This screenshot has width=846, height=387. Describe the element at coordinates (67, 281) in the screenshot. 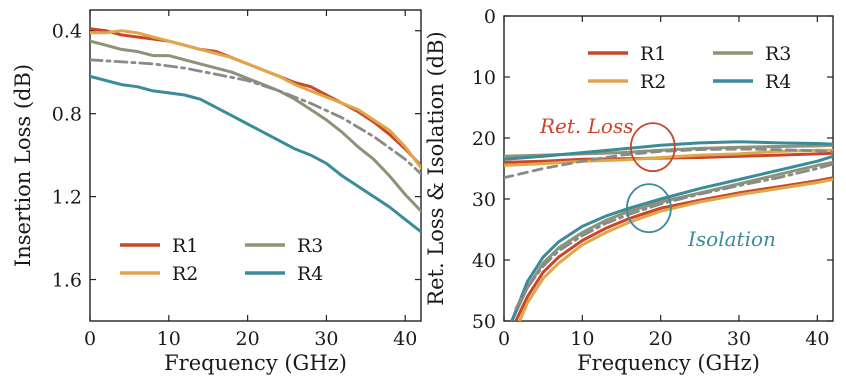

I see `y-tick-label: 1.6` at that location.